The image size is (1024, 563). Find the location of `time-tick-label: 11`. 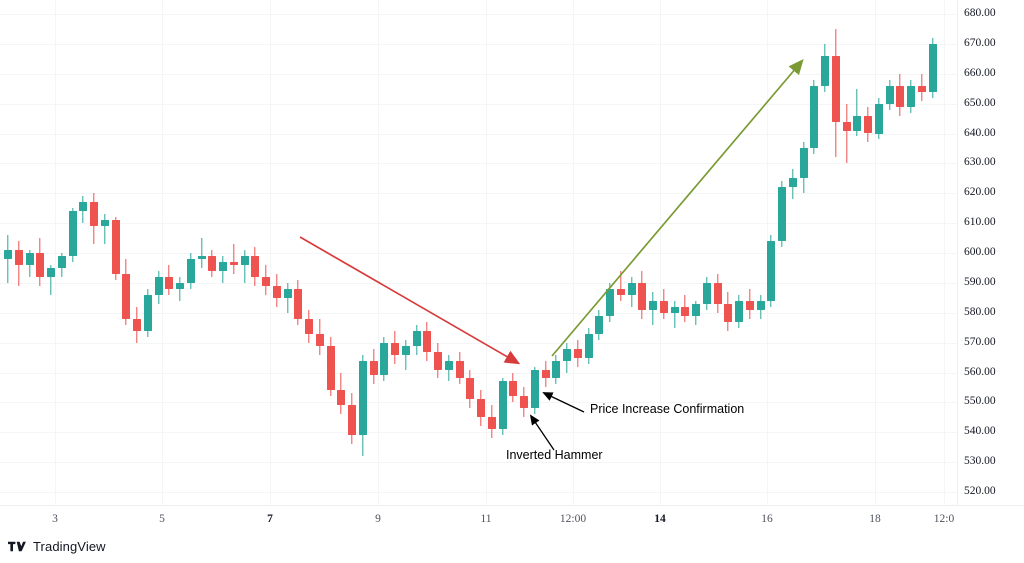

time-tick-label: 11 is located at coordinates (486, 519).